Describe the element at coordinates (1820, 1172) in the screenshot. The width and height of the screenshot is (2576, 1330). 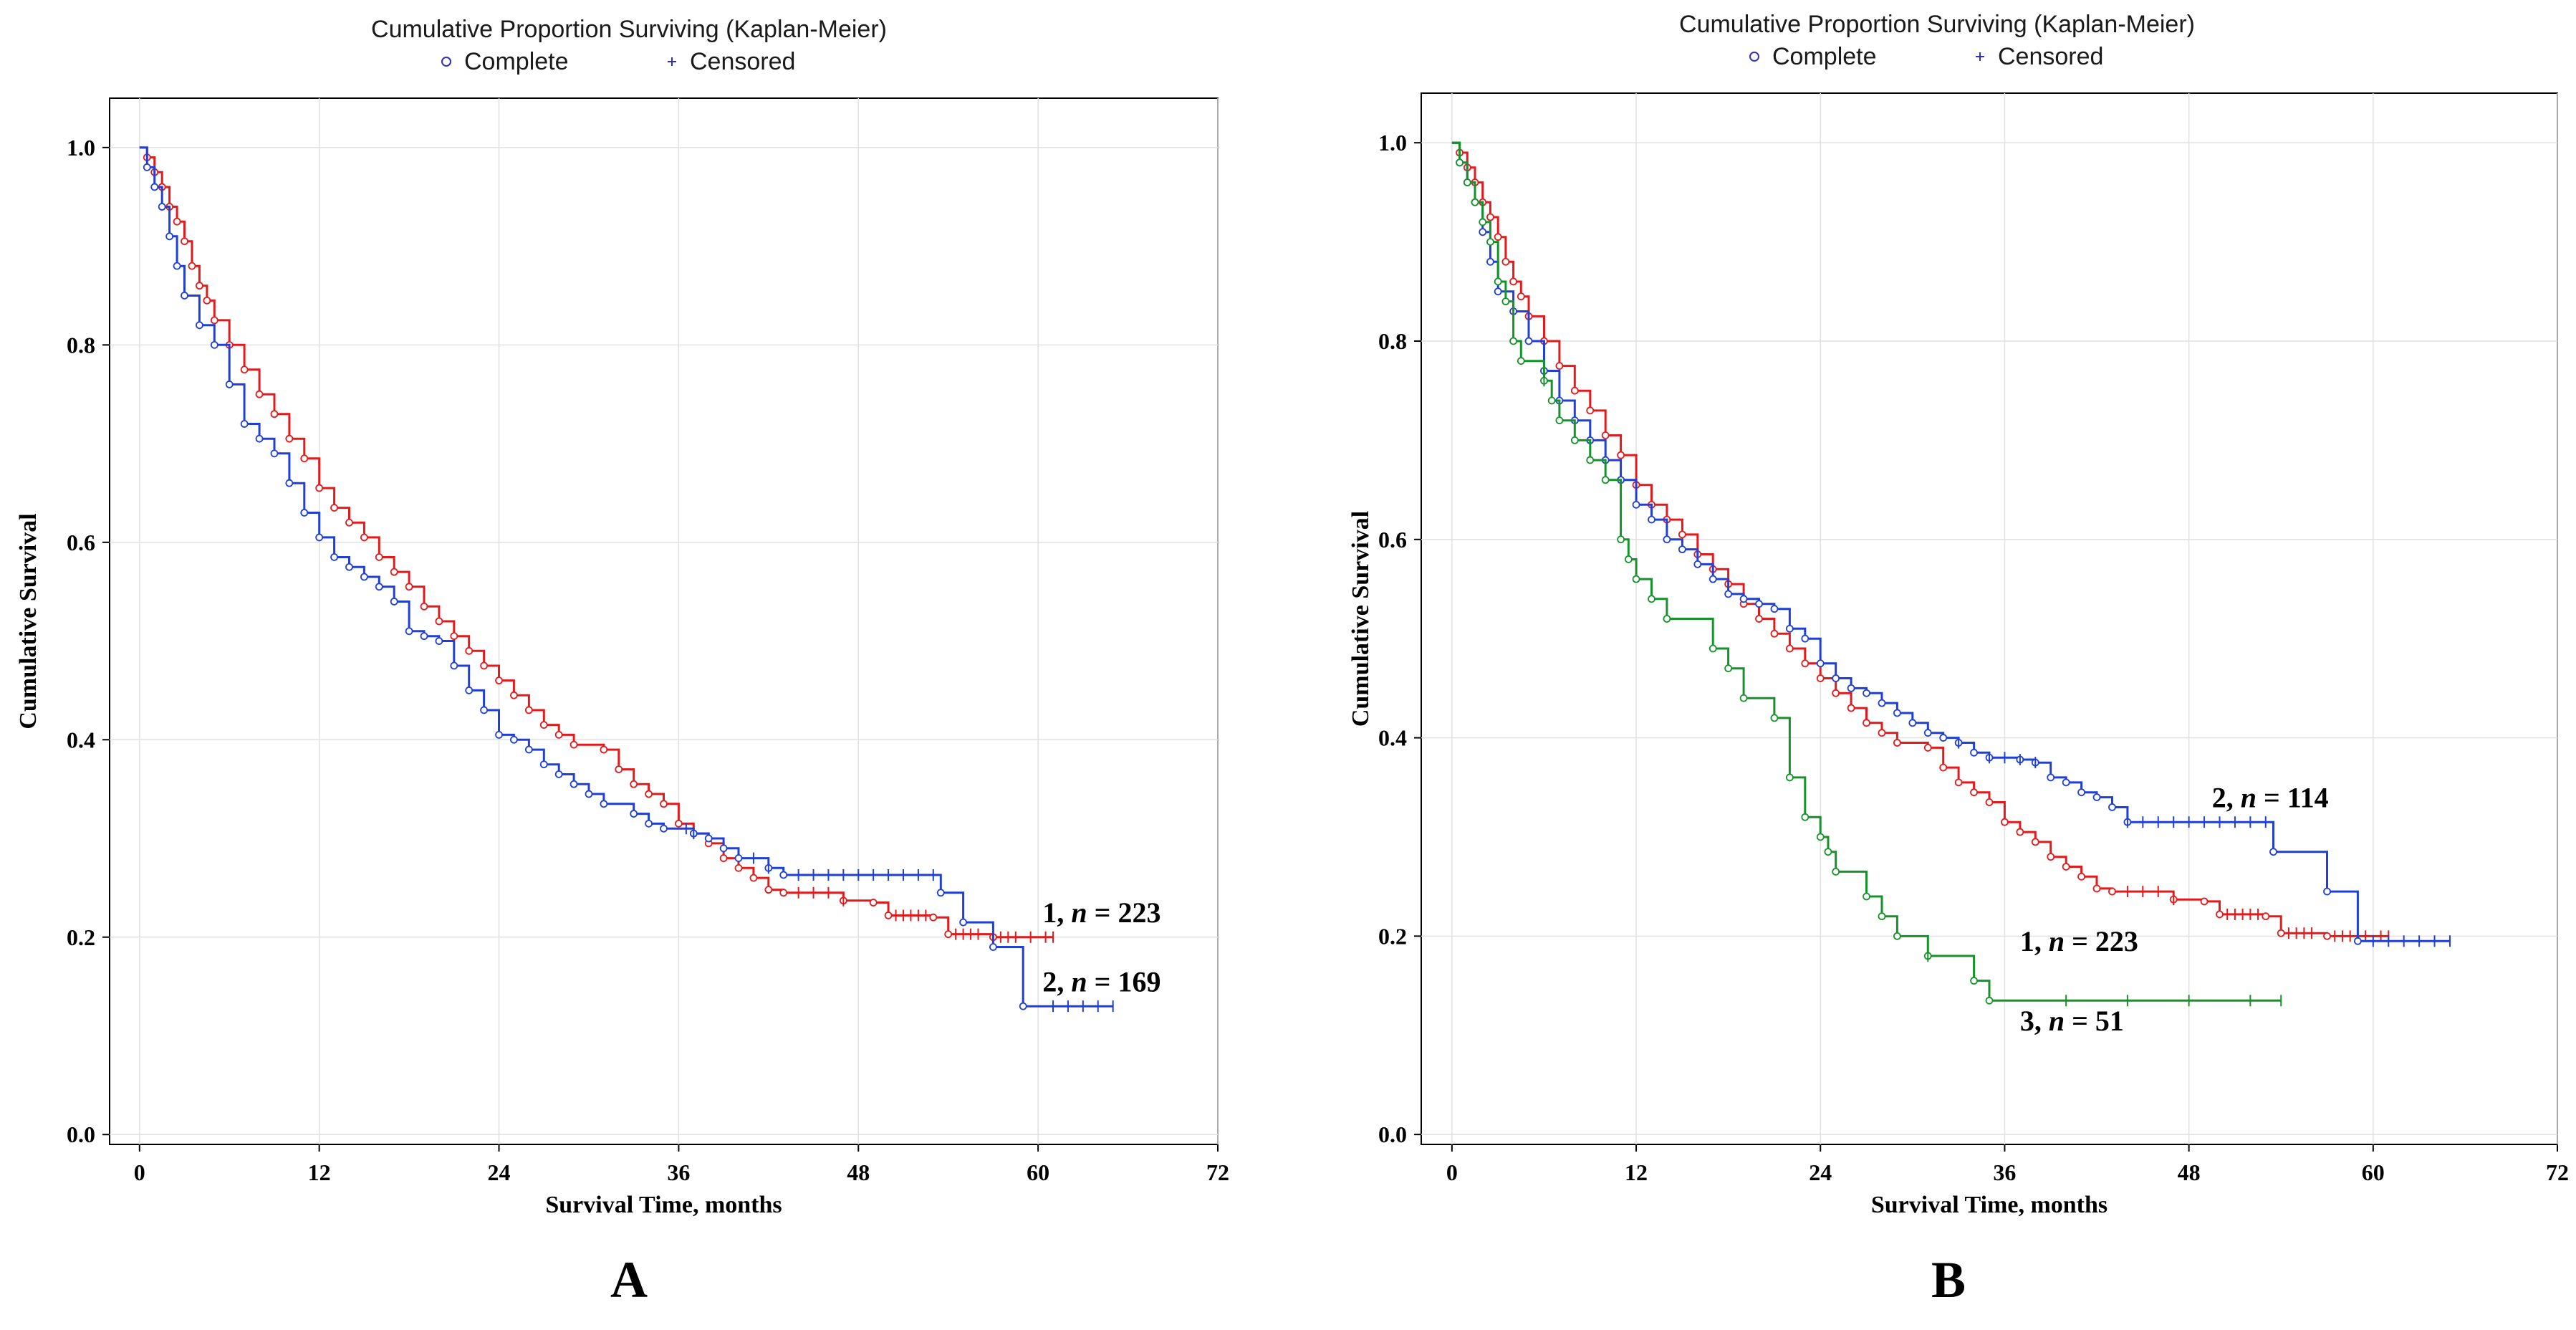
I see `x-tick-label: 24` at that location.